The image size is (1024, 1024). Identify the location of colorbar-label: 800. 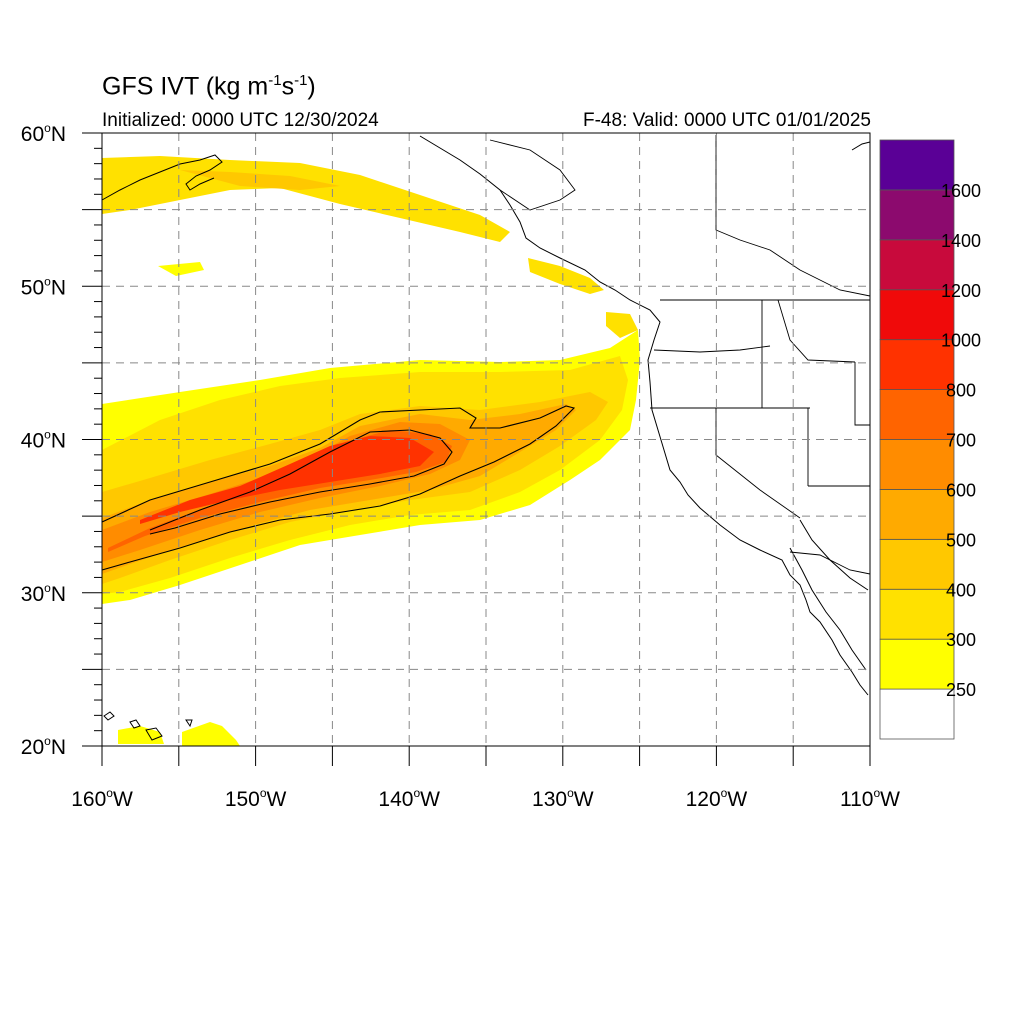
(961, 391).